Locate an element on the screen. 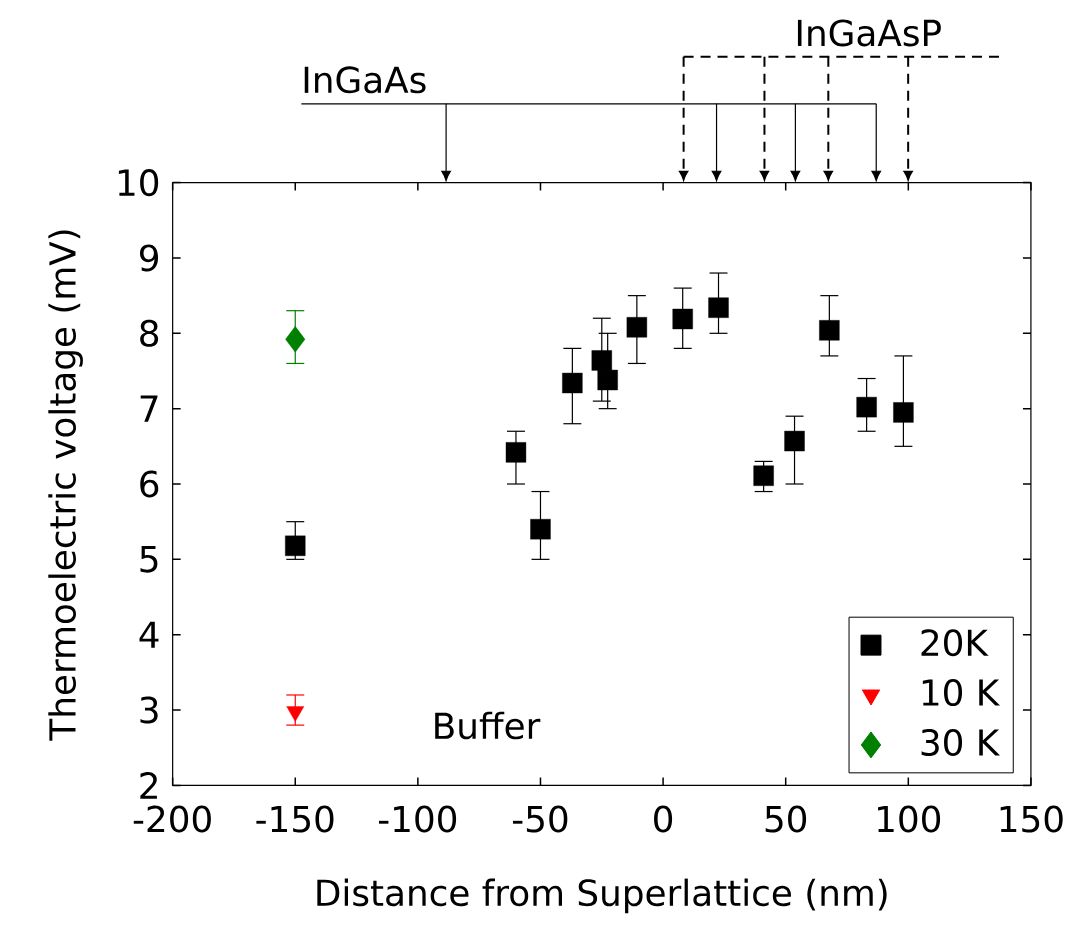  legend-label: 20K is located at coordinates (955, 643).